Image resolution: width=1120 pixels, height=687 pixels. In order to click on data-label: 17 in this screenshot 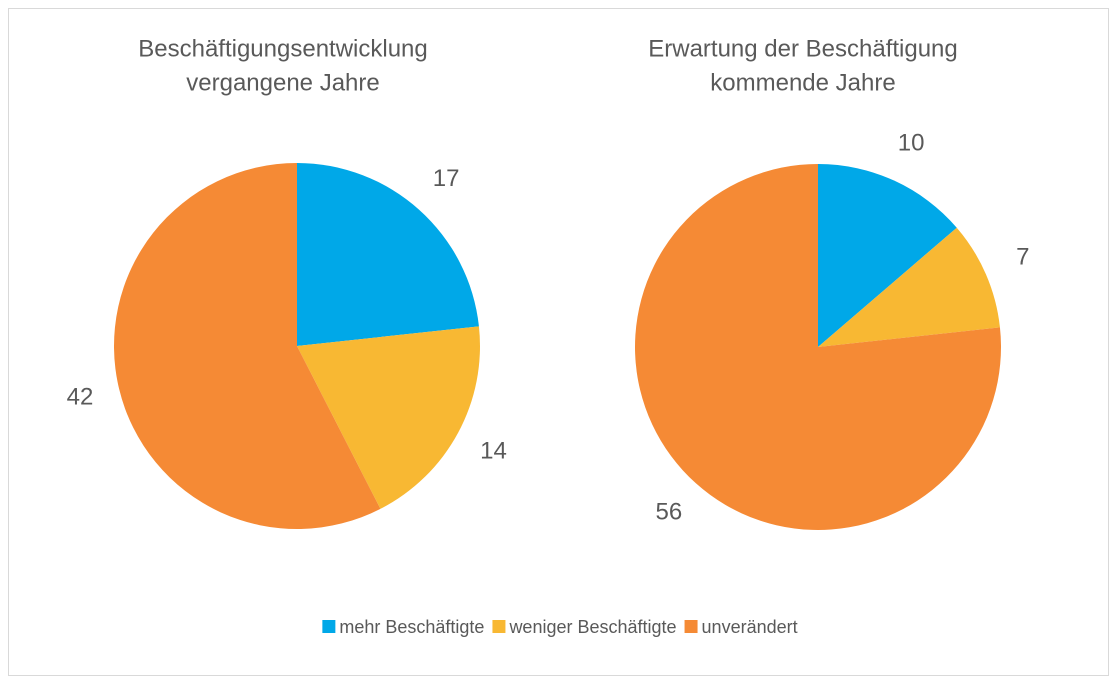, I will do `click(446, 178)`.